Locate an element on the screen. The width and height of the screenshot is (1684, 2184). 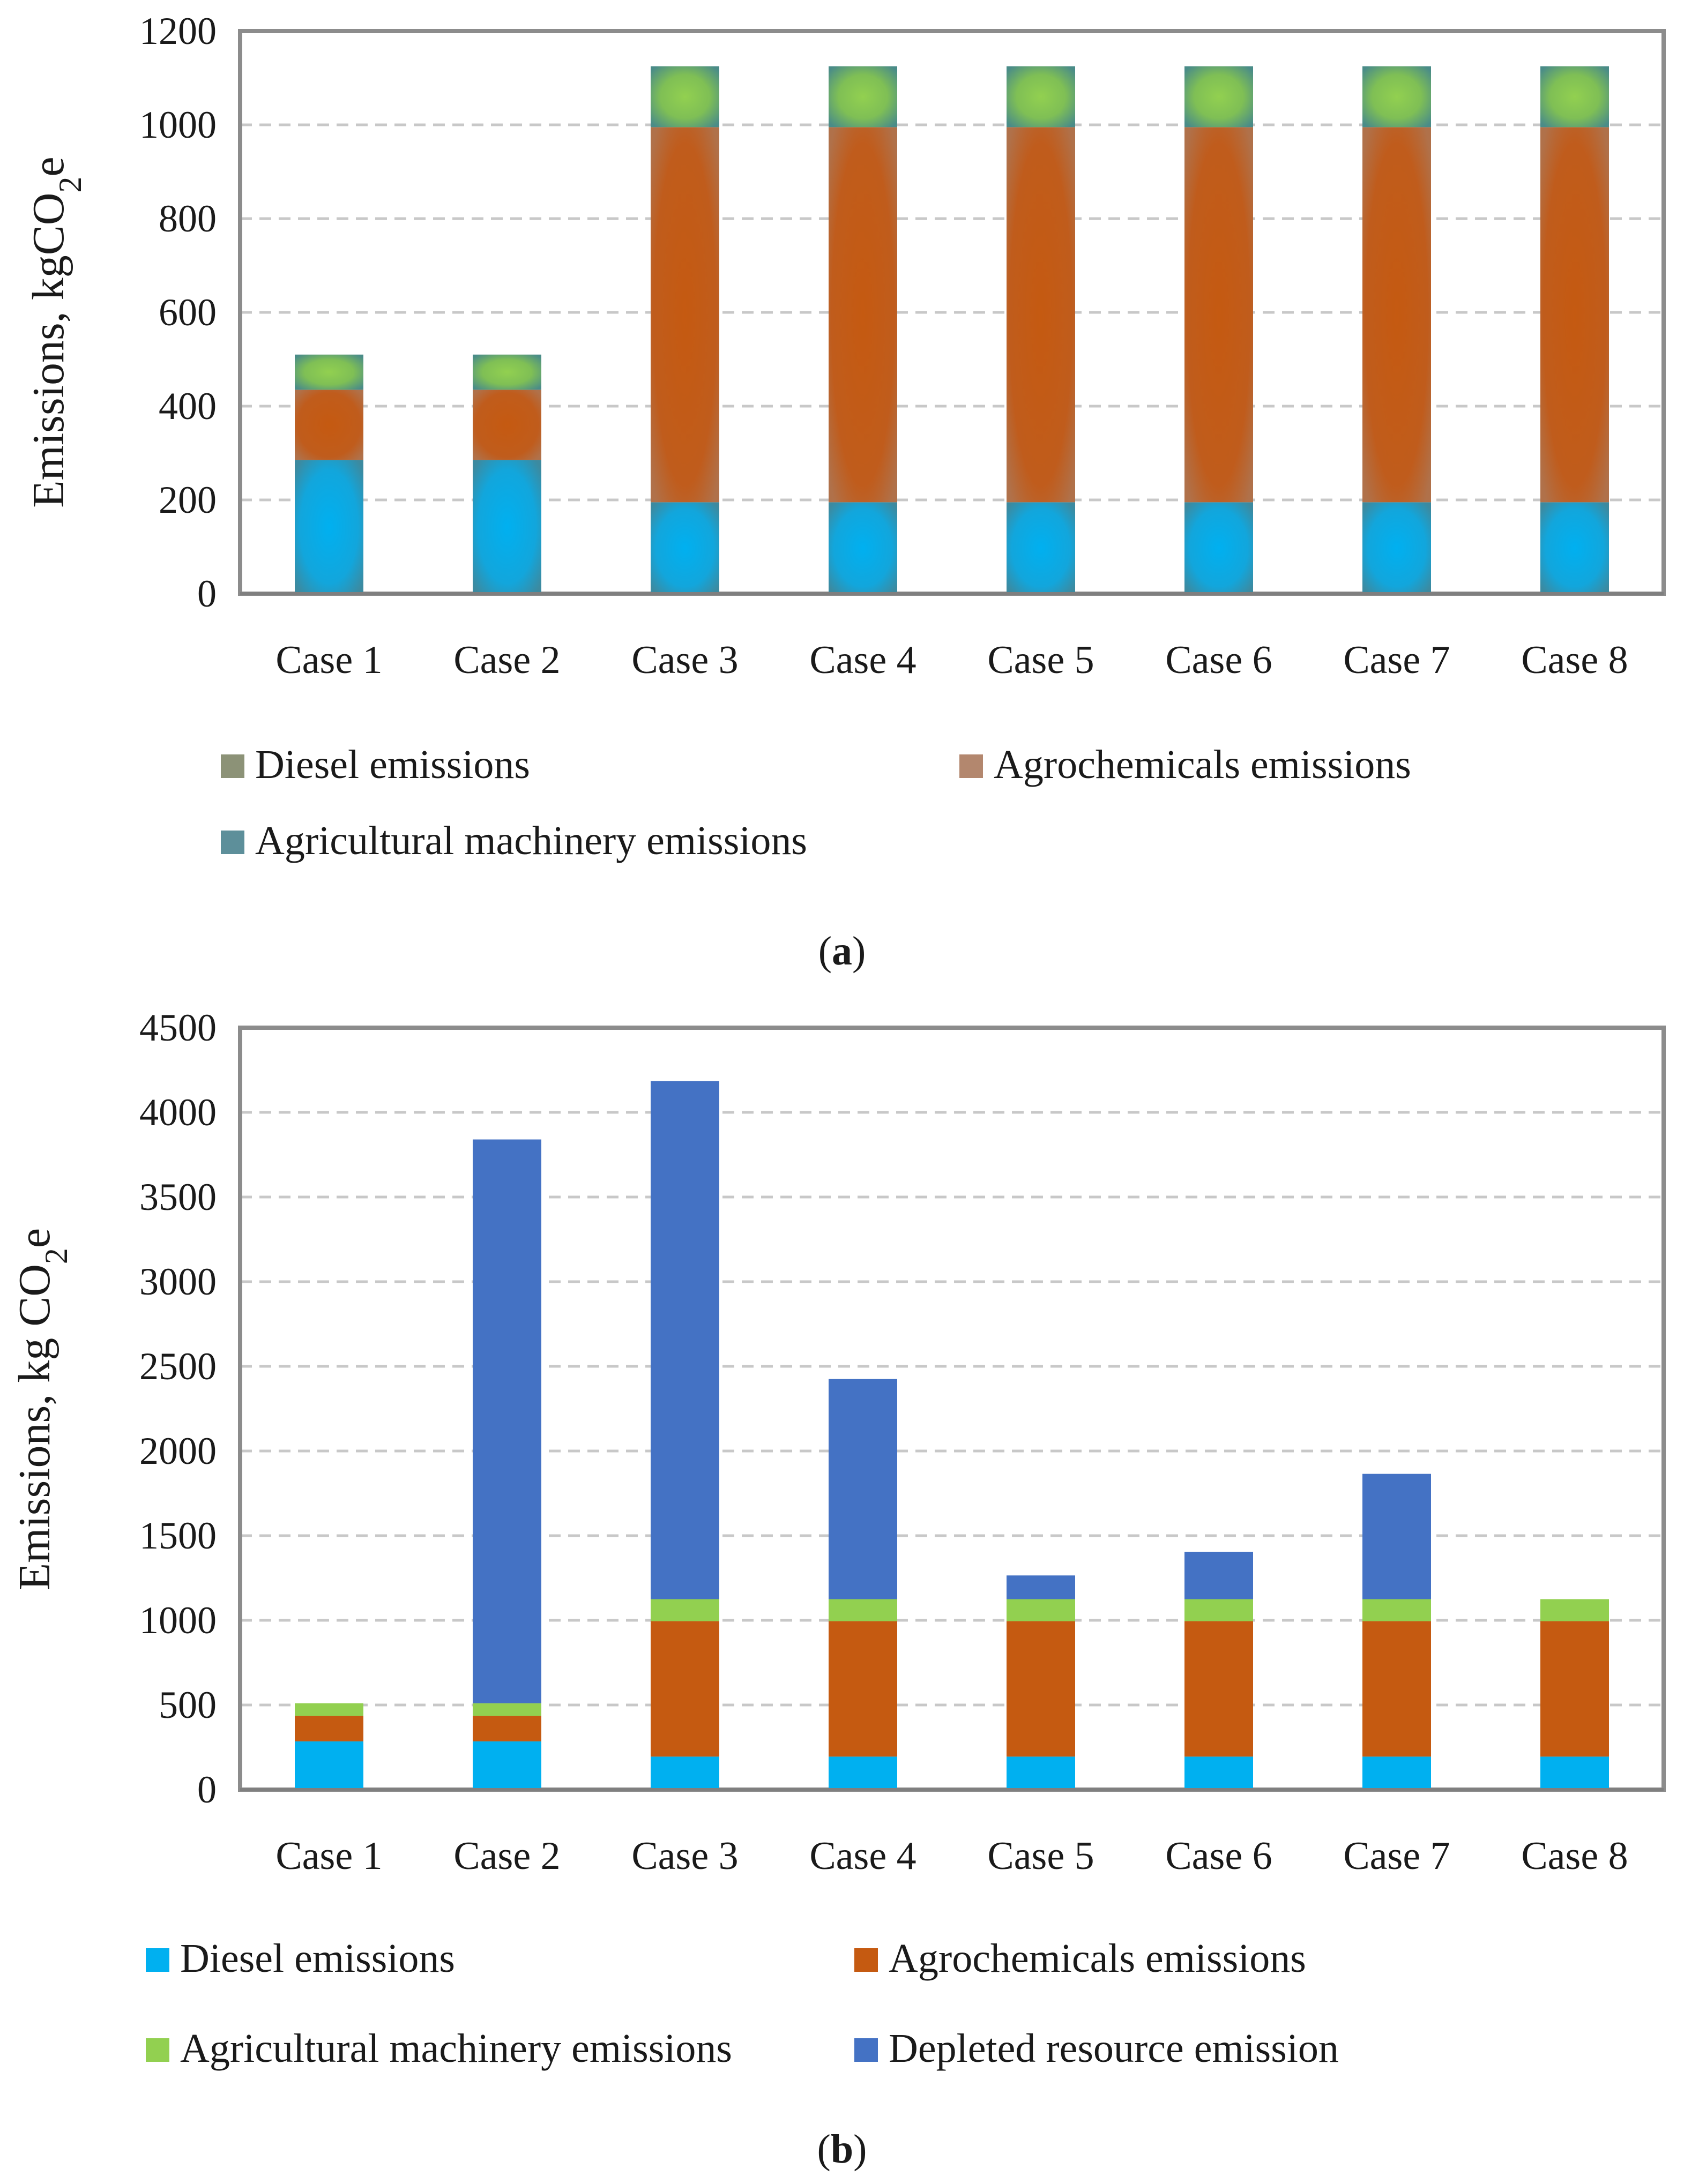
chart-a-caption: (a) is located at coordinates (842, 951).